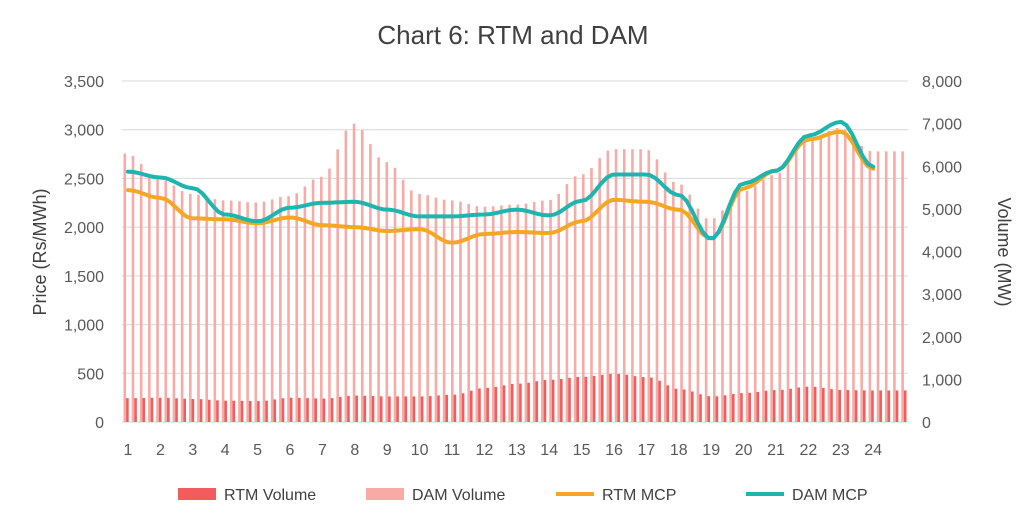 The width and height of the screenshot is (1026, 522). I want to click on x-tick-label: 23, so click(841, 450).